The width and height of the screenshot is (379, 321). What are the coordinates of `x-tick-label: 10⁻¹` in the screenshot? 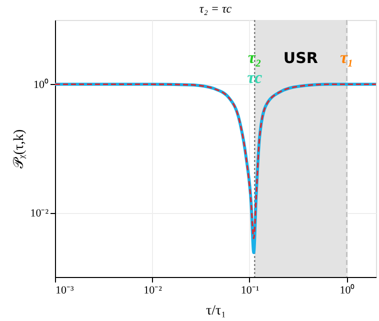 It's located at (250, 290).